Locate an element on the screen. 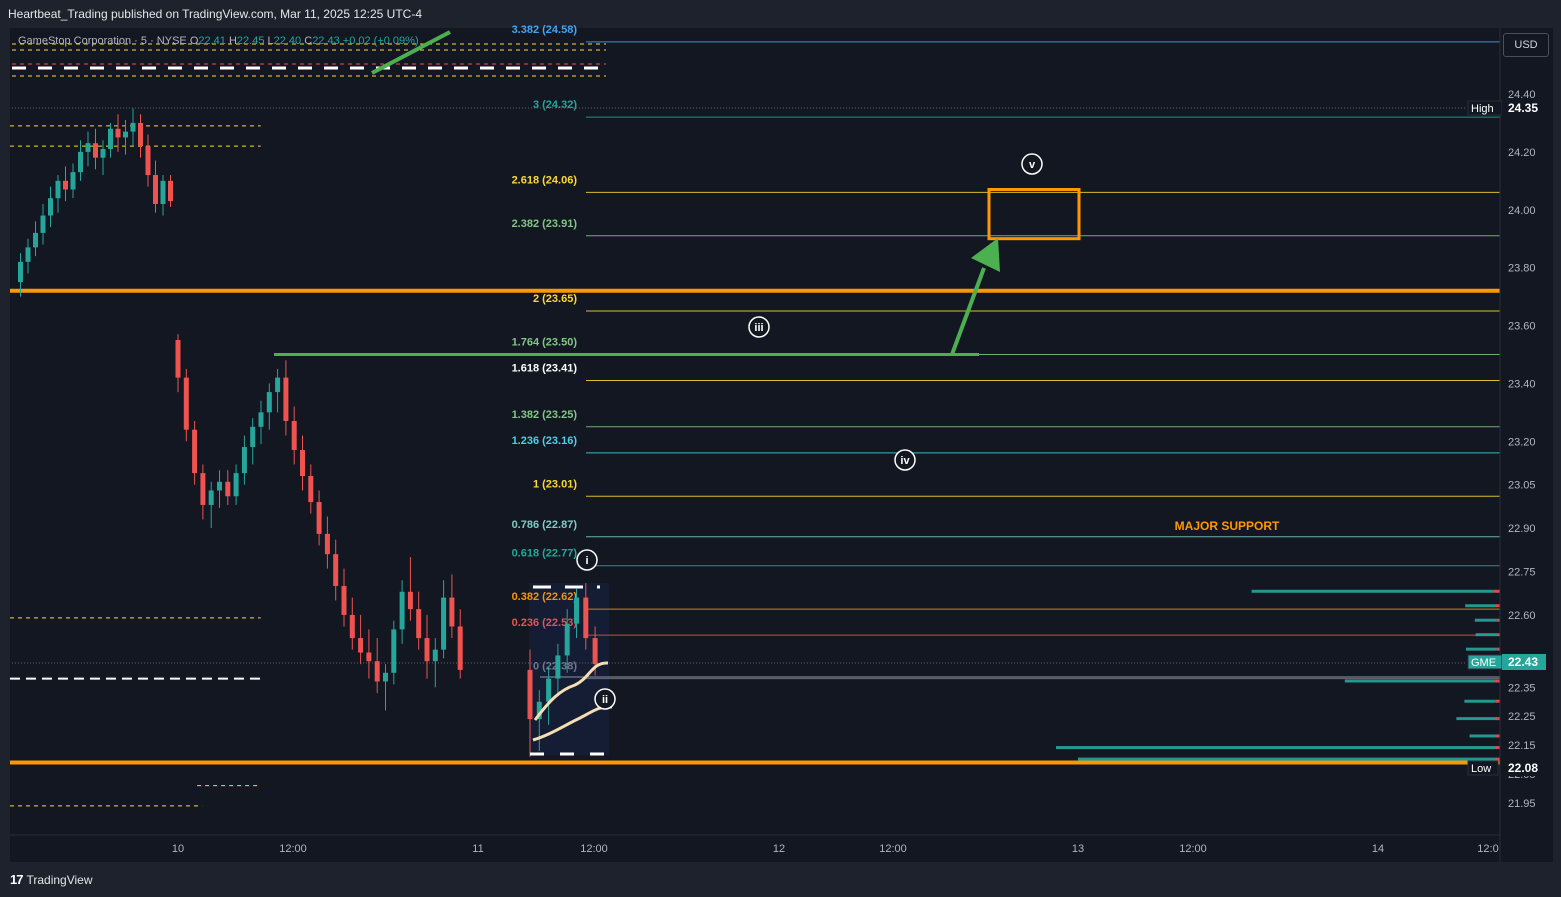  price-label-value: 22.08 is located at coordinates (1523, 768).